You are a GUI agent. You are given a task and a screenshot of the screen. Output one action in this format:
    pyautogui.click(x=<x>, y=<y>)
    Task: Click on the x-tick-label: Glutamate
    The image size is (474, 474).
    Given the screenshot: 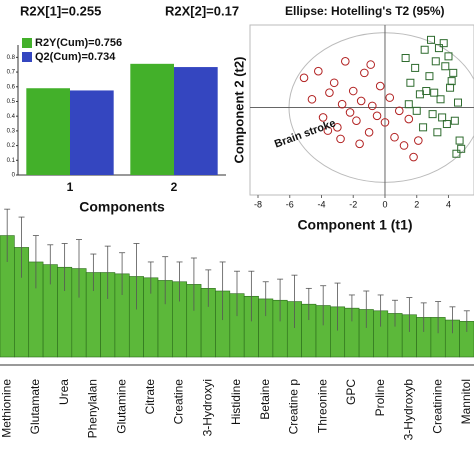 What is the action you would take?
    pyautogui.click(x=35, y=407)
    